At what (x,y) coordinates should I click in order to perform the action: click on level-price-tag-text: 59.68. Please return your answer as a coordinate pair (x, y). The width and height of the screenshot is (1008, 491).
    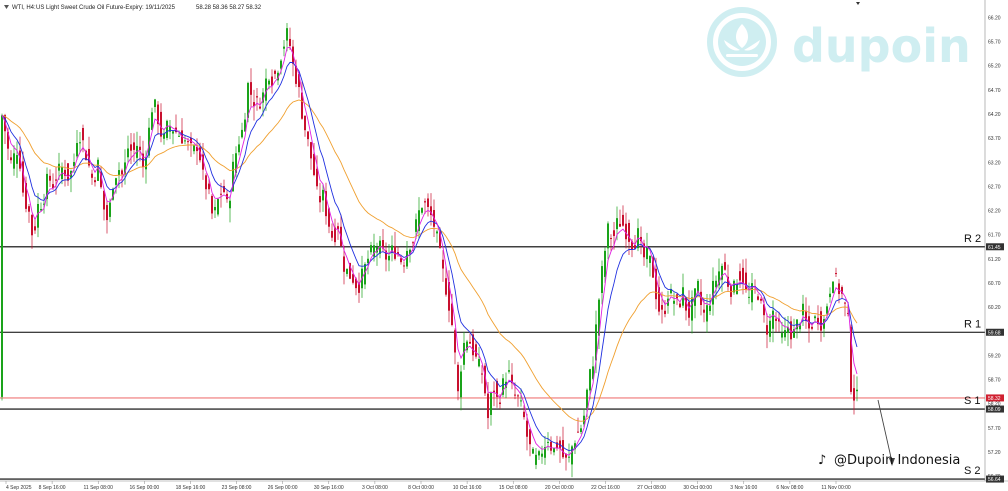
    Looking at the image, I should click on (994, 333).